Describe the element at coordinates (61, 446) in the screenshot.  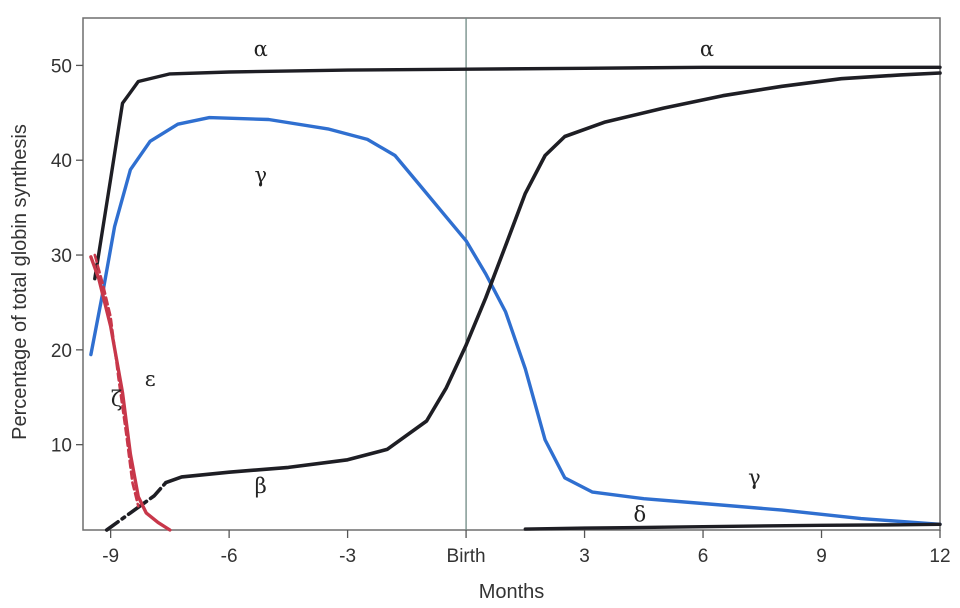
I see `y-tick-label: 10` at that location.